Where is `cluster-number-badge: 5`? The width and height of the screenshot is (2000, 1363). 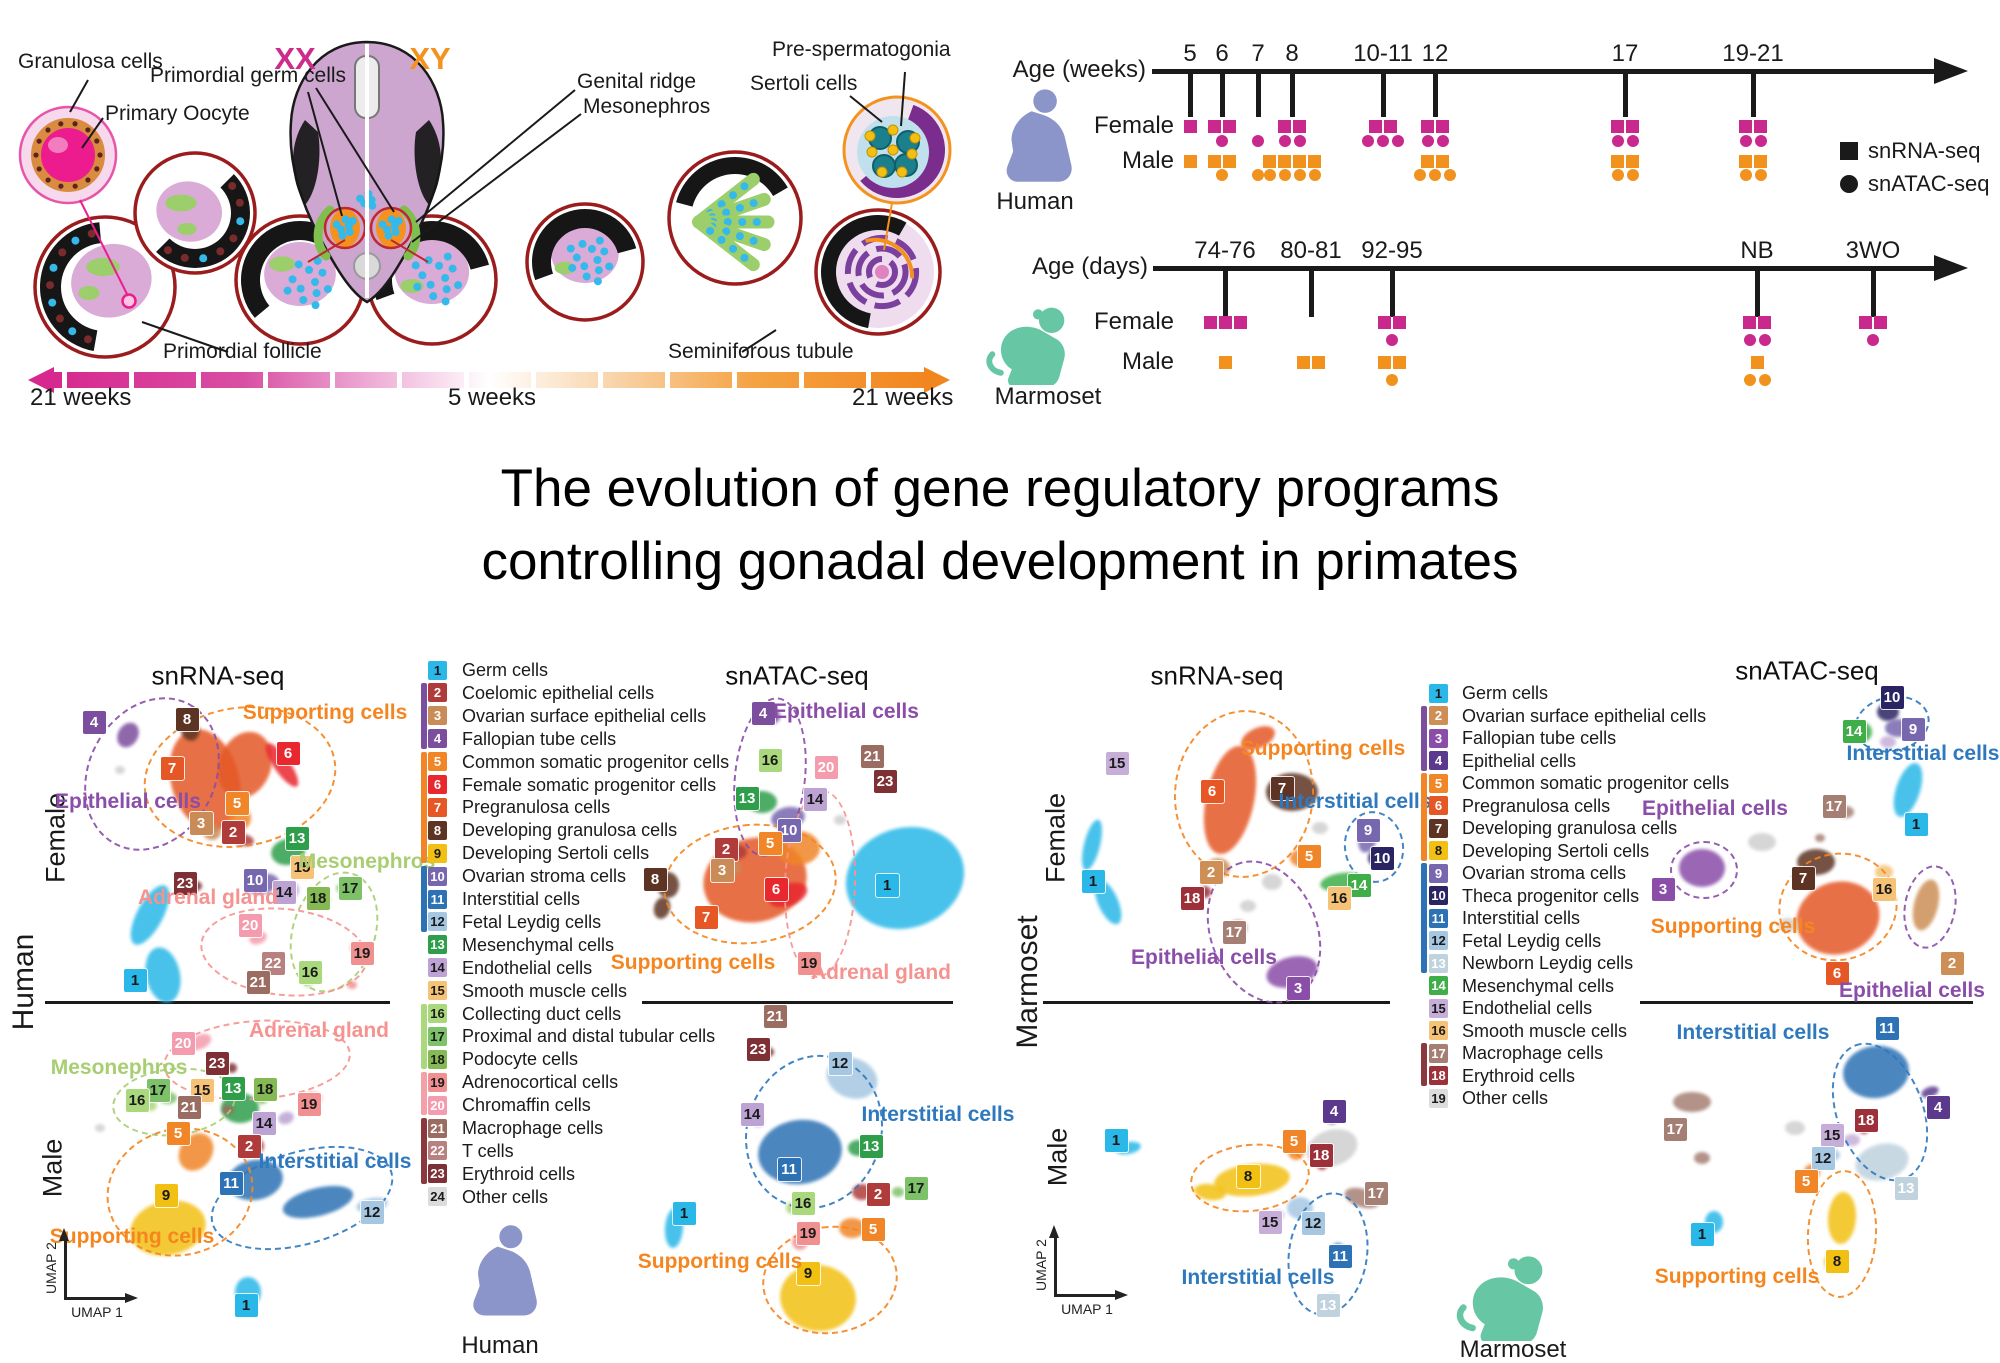
cluster-number-badge: 5 is located at coordinates (1294, 1141).